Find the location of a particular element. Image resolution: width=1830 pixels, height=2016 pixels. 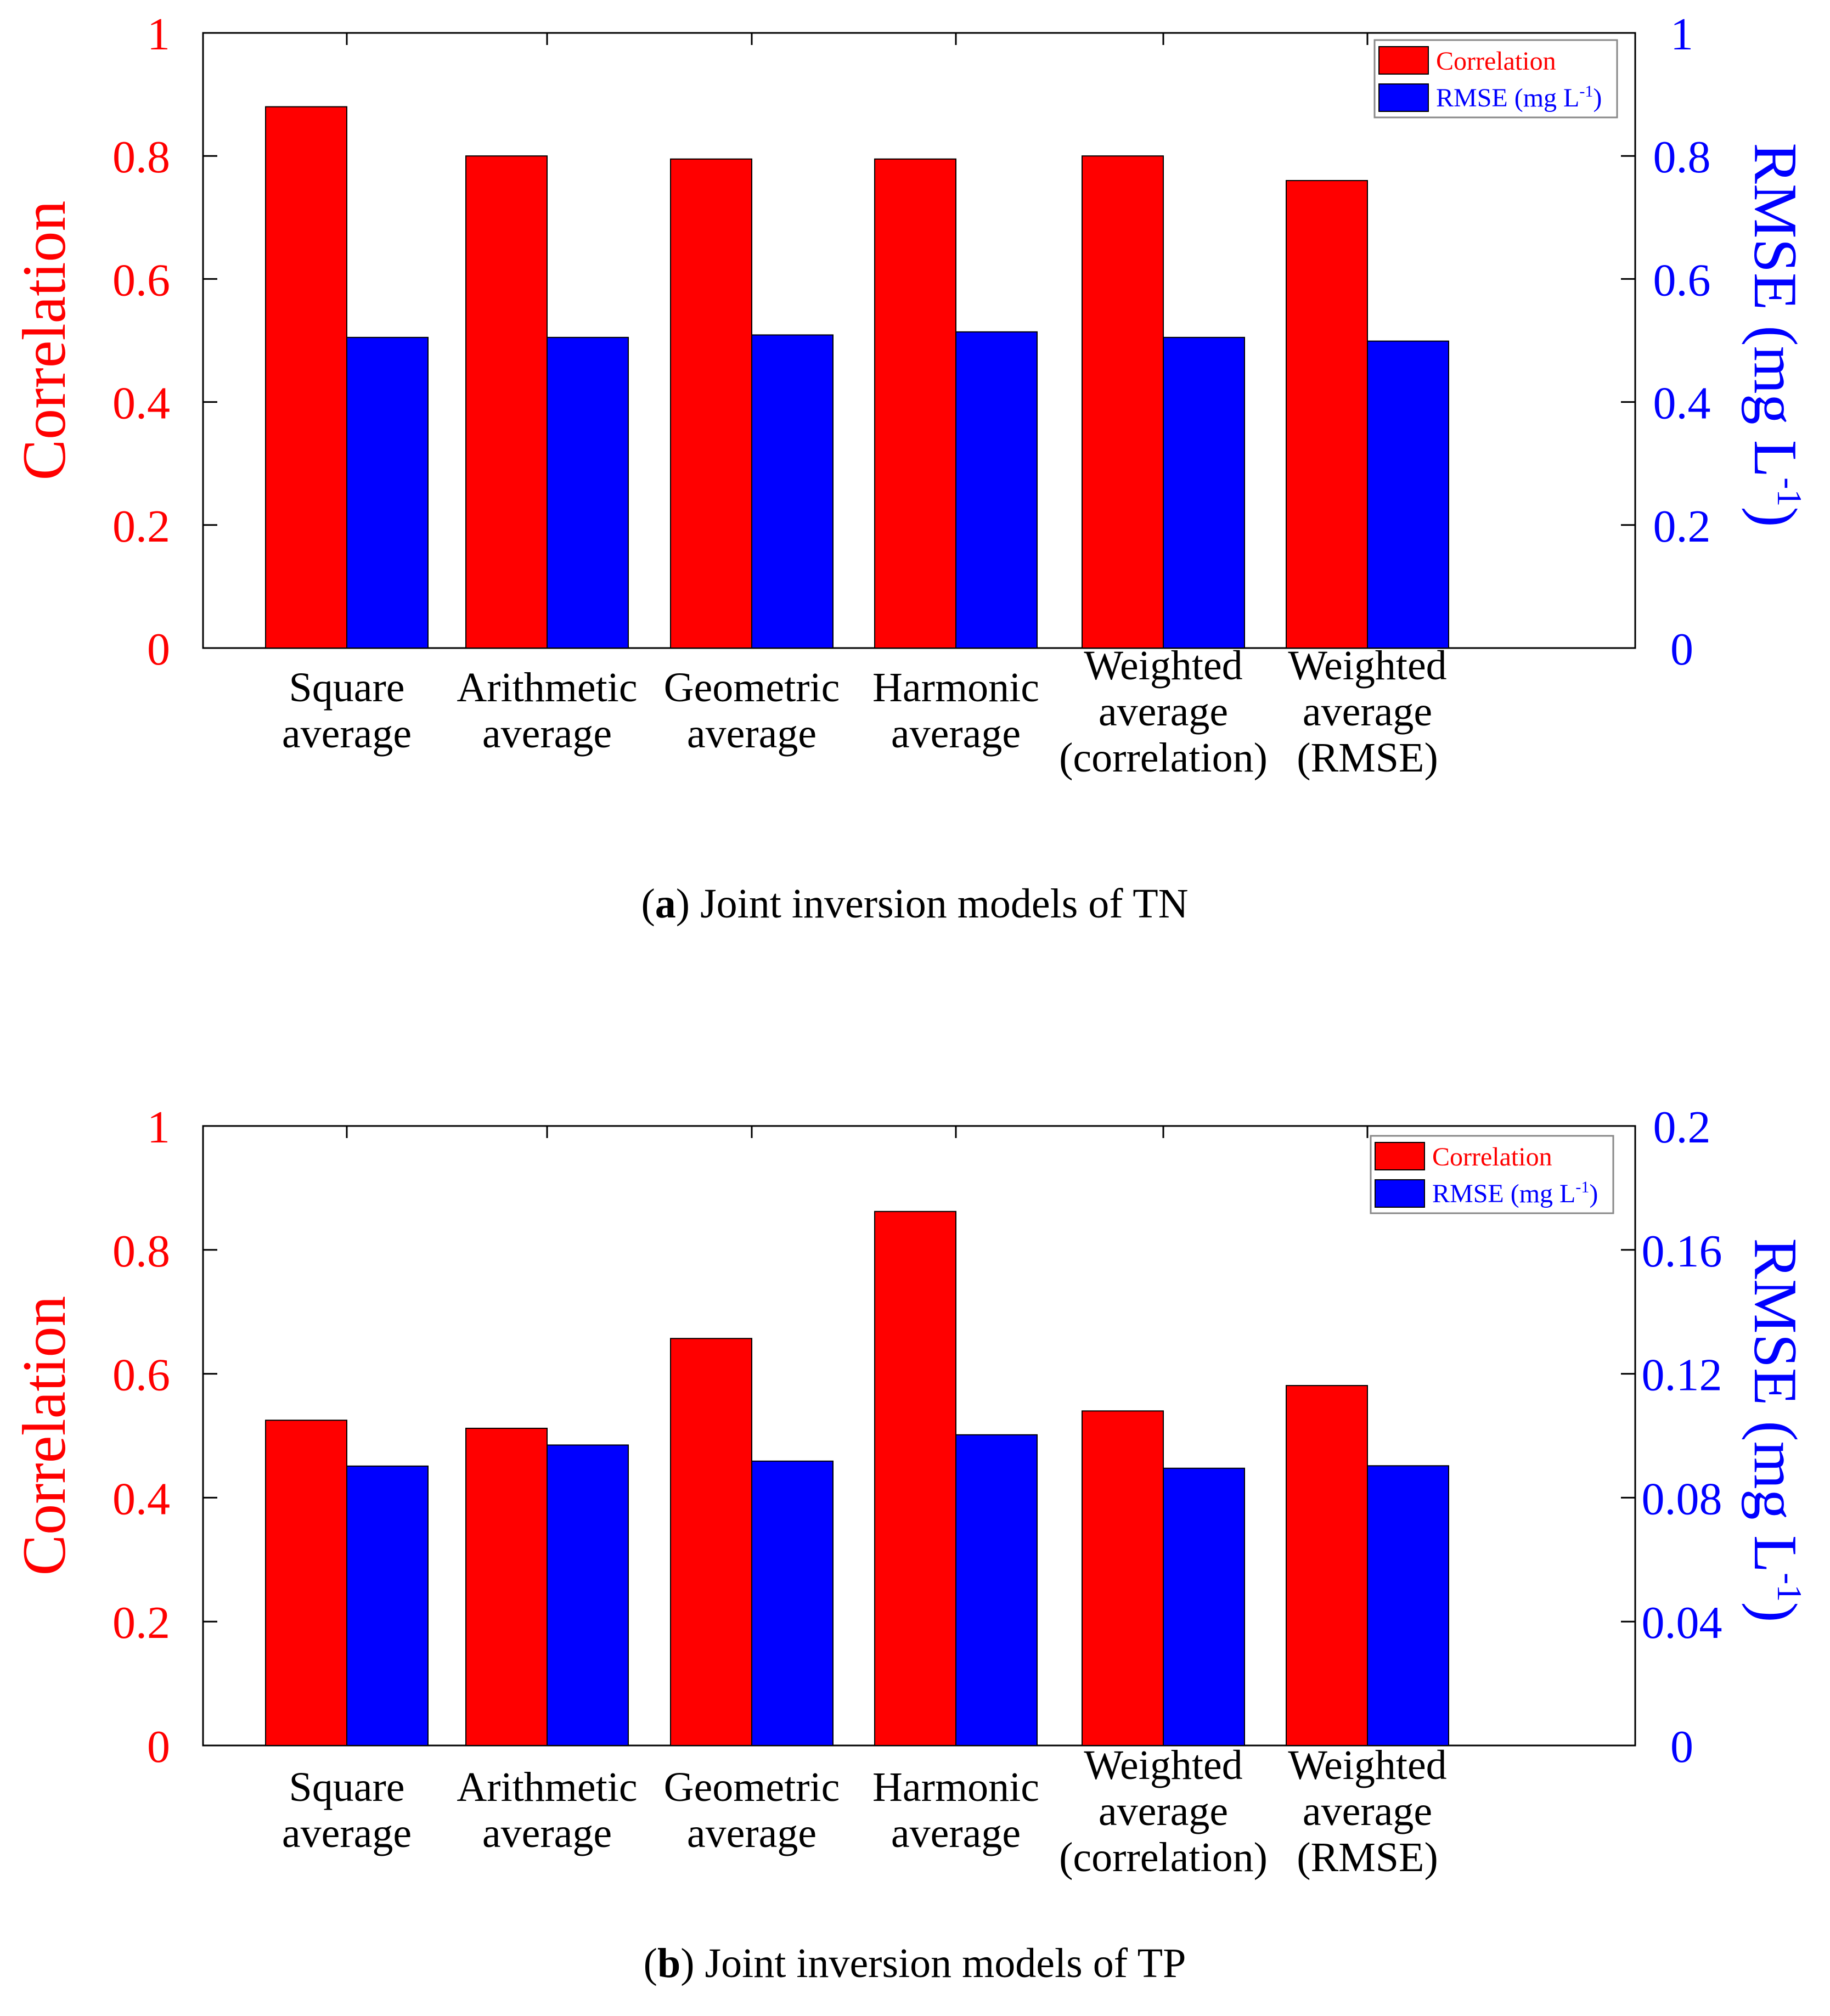

y-tick-label-right: 0.04 is located at coordinates (1682, 1622).